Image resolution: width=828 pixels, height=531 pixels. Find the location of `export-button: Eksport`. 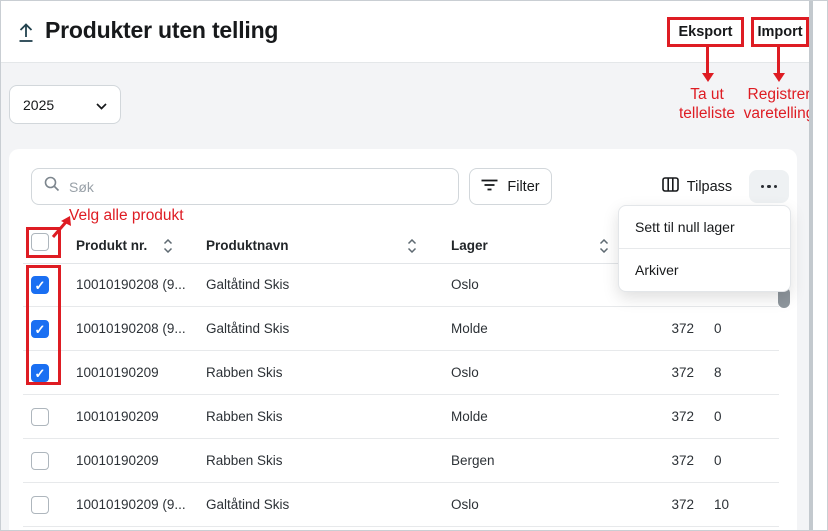

export-button: Eksport is located at coordinates (705, 32).